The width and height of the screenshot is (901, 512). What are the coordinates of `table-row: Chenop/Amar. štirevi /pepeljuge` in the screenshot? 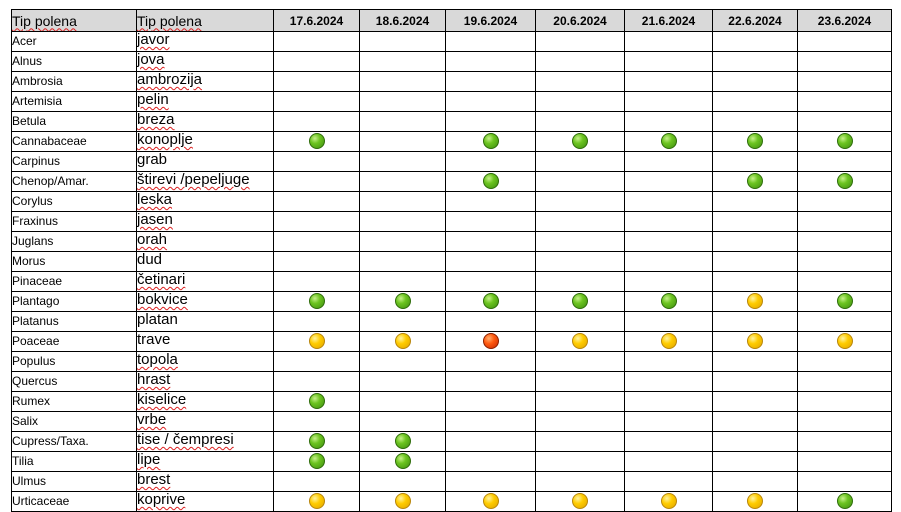 It's located at (451, 181).